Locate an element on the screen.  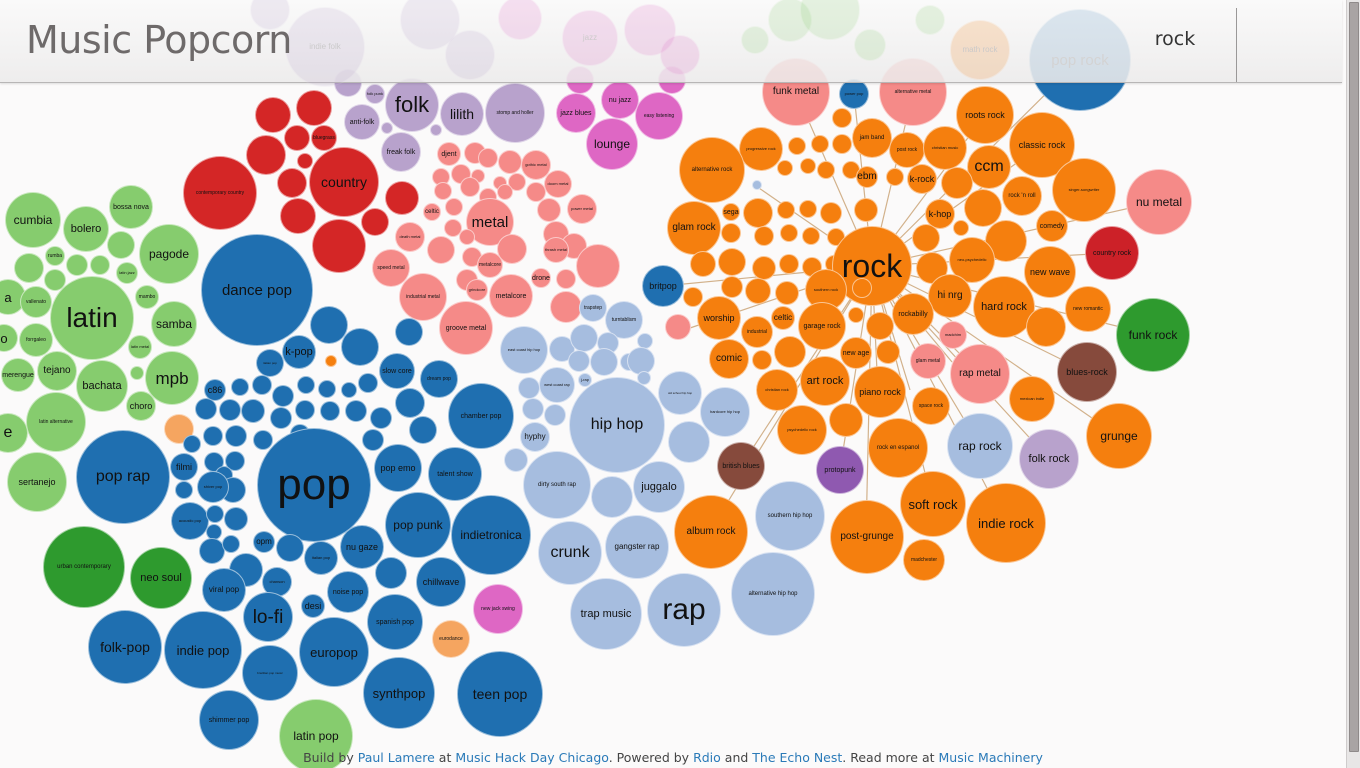
genre-bubble-dance-pop: dance pop is located at coordinates (257, 290).